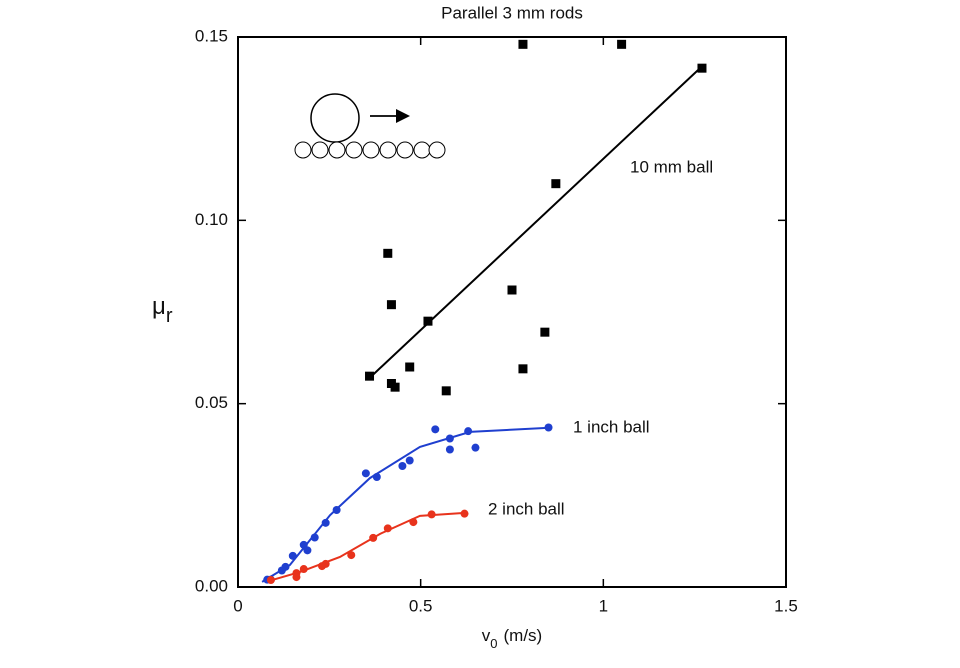 This screenshot has height=668, width=960. What do you see at coordinates (603, 605) in the screenshot?
I see `x-tick-label: 1` at bounding box center [603, 605].